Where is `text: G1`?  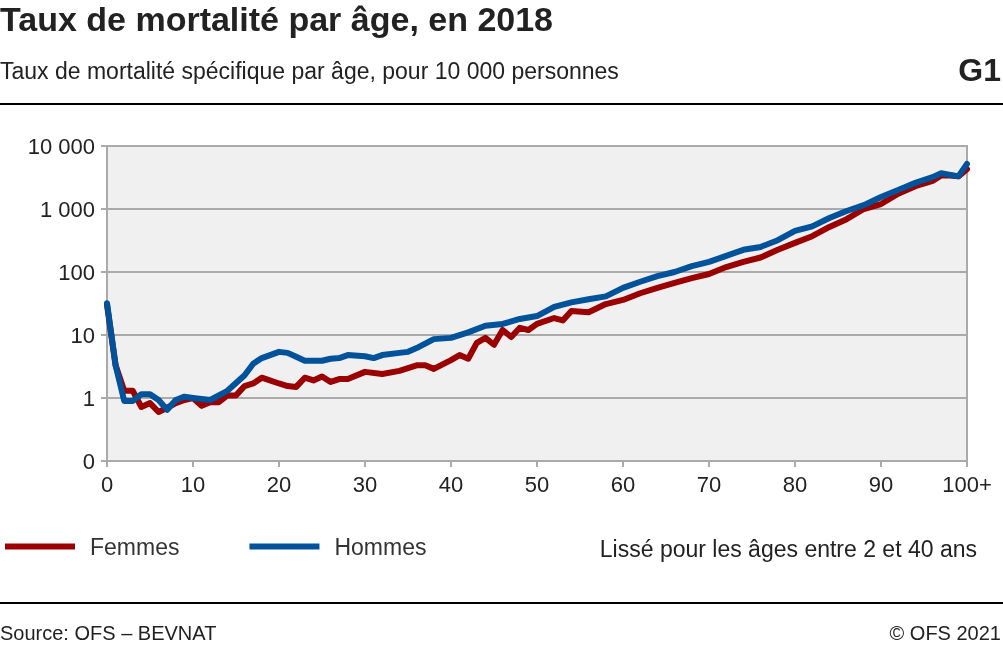
text: G1 is located at coordinates (979, 70).